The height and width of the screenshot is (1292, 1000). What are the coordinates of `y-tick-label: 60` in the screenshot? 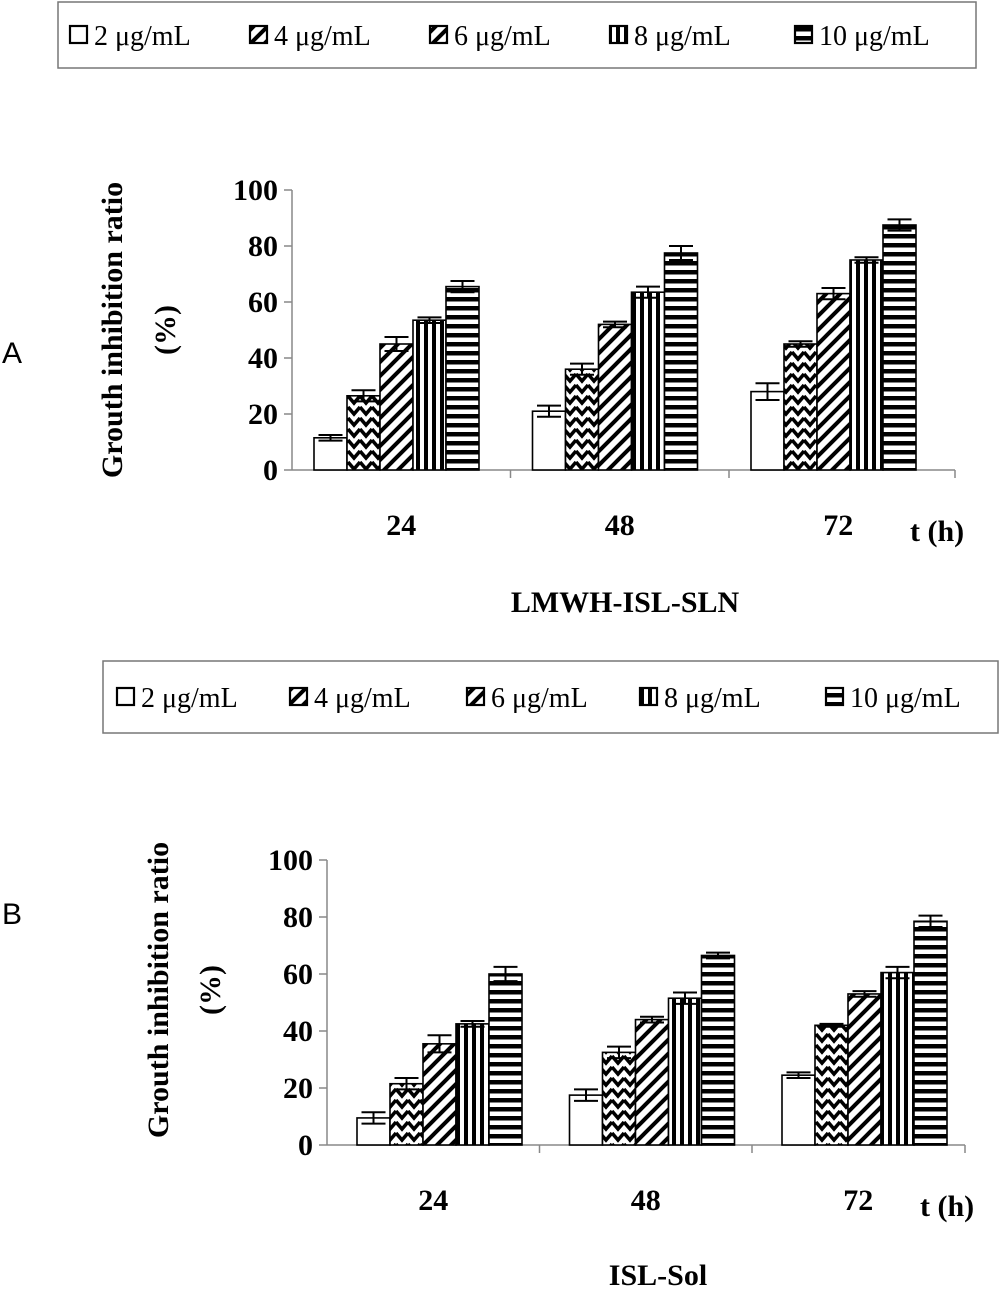 It's located at (263, 302).